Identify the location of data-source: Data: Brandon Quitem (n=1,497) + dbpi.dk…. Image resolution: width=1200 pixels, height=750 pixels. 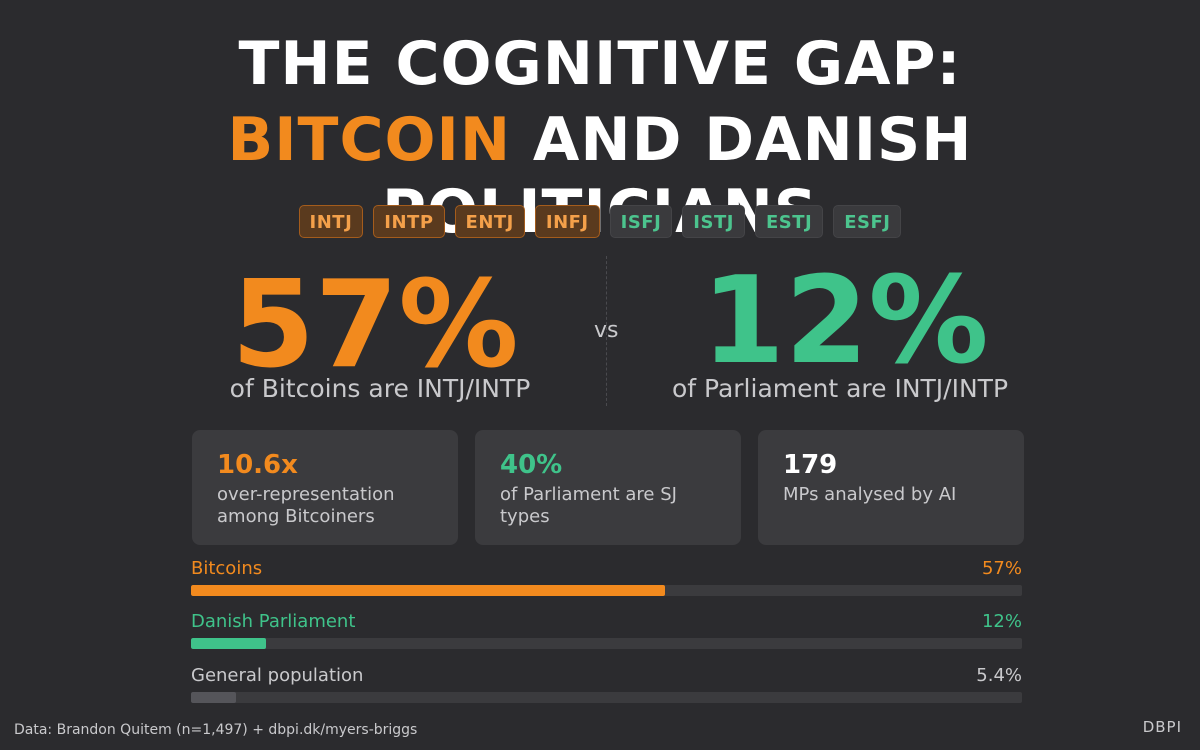
(216, 730).